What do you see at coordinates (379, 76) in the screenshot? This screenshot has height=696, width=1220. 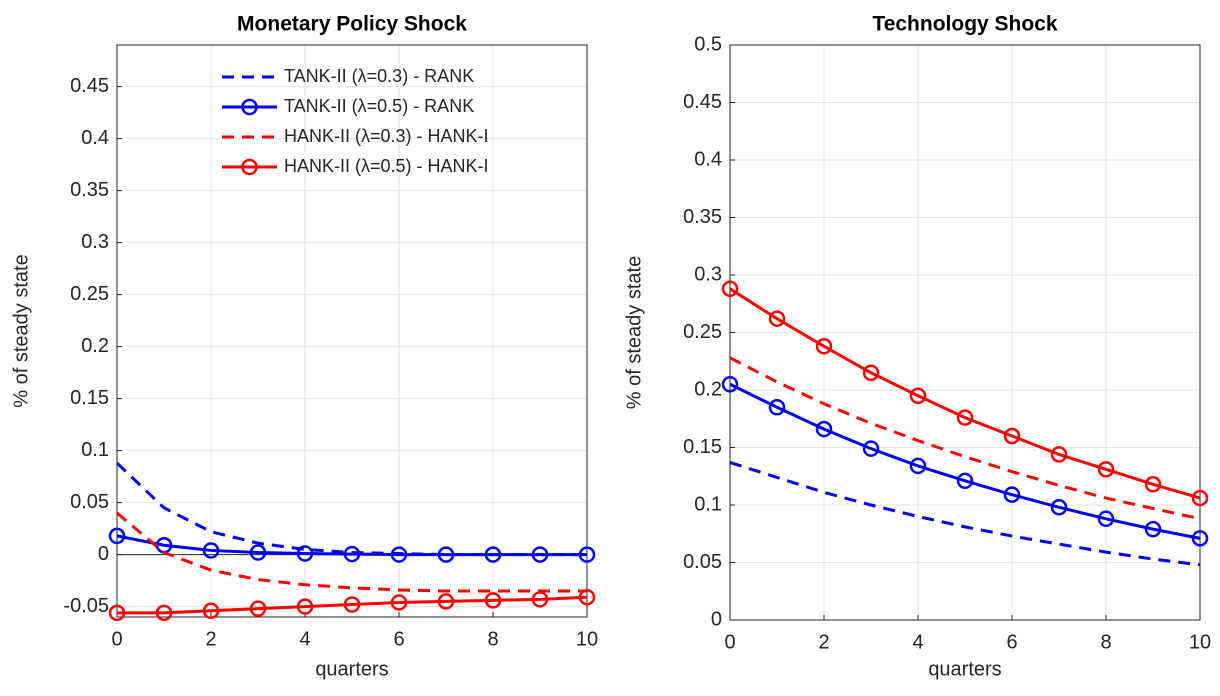 I see `legend-label: TANK-II (λ=0.3) - RANK` at bounding box center [379, 76].